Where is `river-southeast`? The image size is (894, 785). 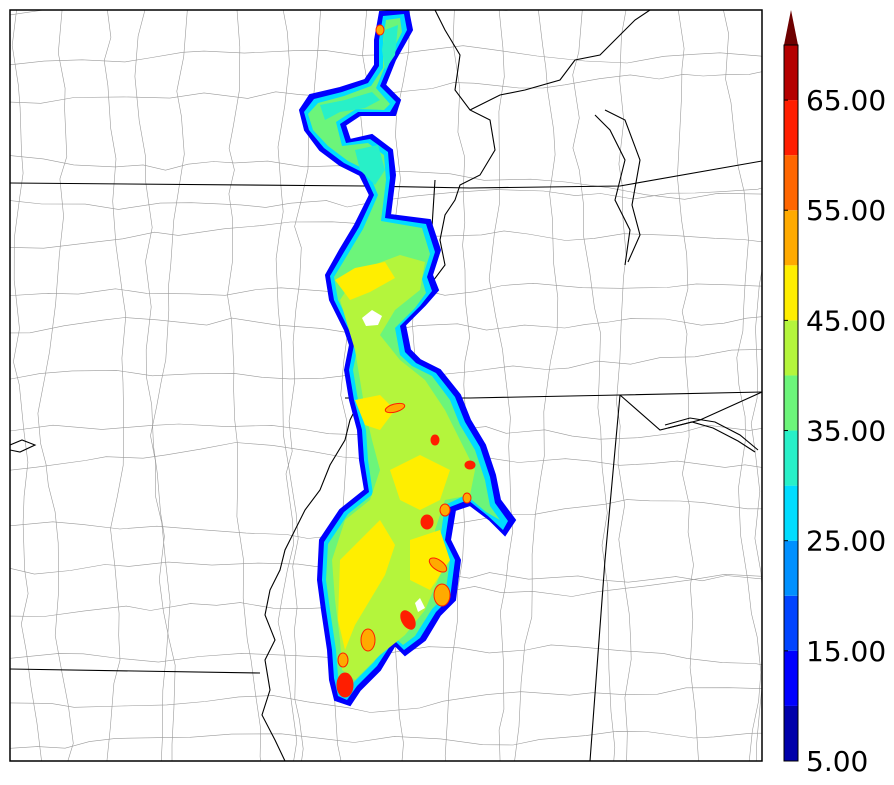 river-southeast is located at coordinates (711, 434).